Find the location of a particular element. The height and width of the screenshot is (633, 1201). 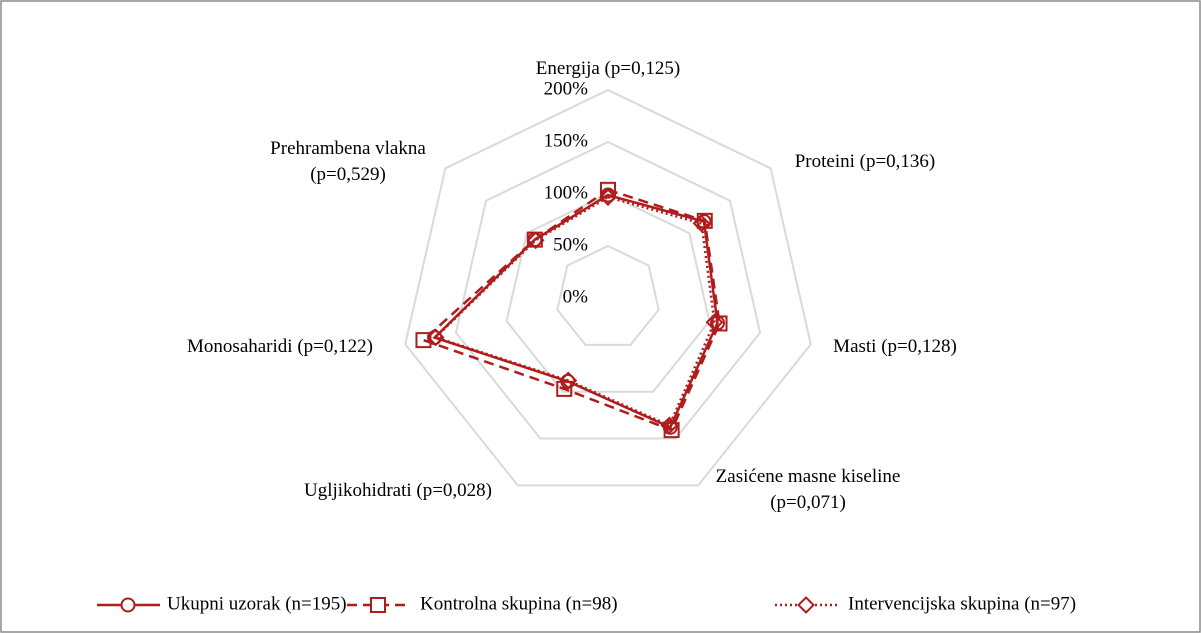

r-tick-label: 100% is located at coordinates (566, 192).